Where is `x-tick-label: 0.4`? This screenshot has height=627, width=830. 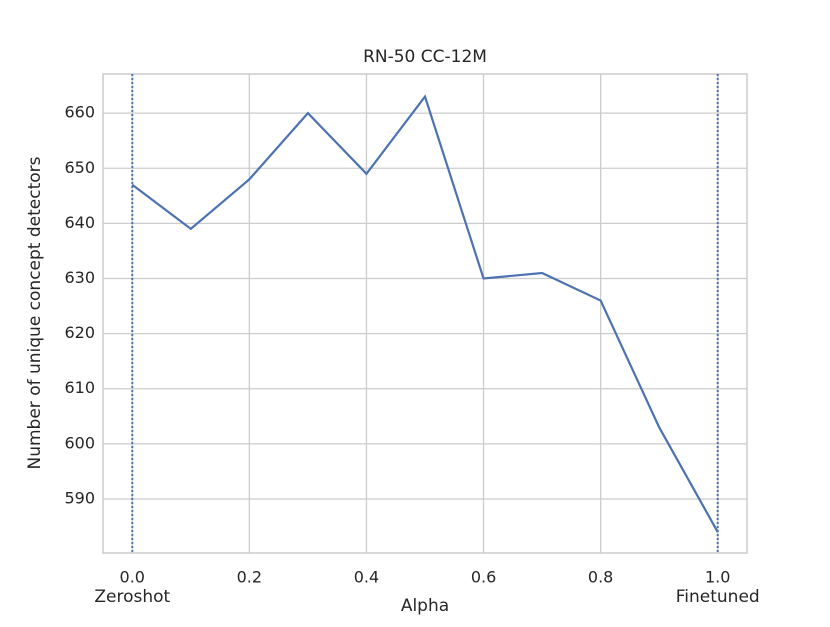
x-tick-label: 0.4 is located at coordinates (366, 577).